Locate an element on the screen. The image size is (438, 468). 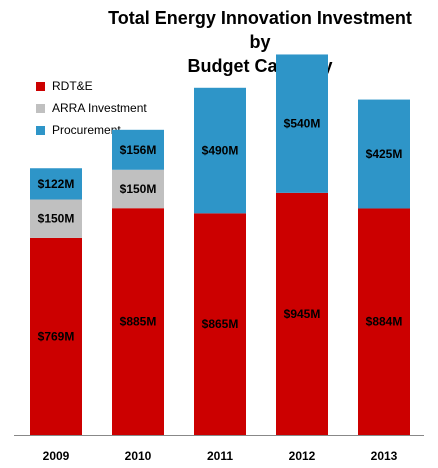
bar-procurement-2010 is located at coordinates (138, 149).